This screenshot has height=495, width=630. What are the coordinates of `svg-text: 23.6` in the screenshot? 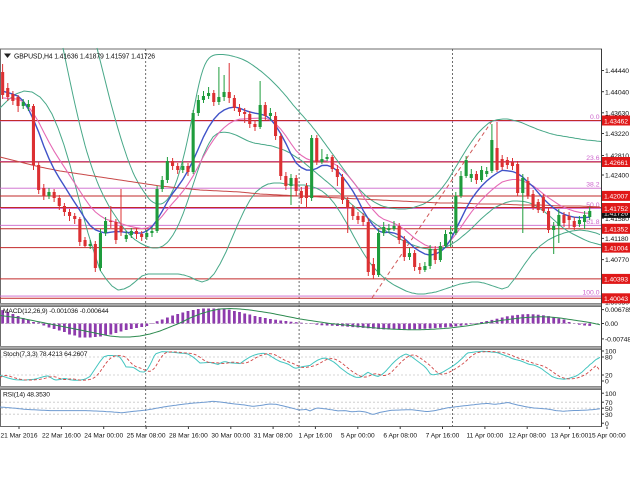 It's located at (592, 158).